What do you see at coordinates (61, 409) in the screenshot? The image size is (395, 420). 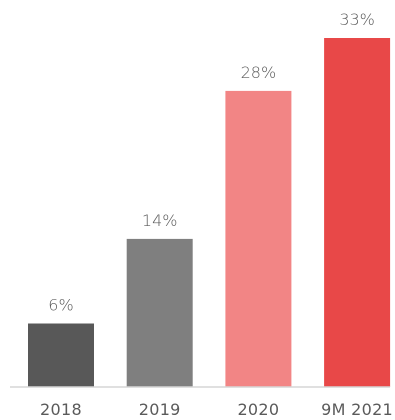 I see `x-tick-label-2018: 2018` at bounding box center [61, 409].